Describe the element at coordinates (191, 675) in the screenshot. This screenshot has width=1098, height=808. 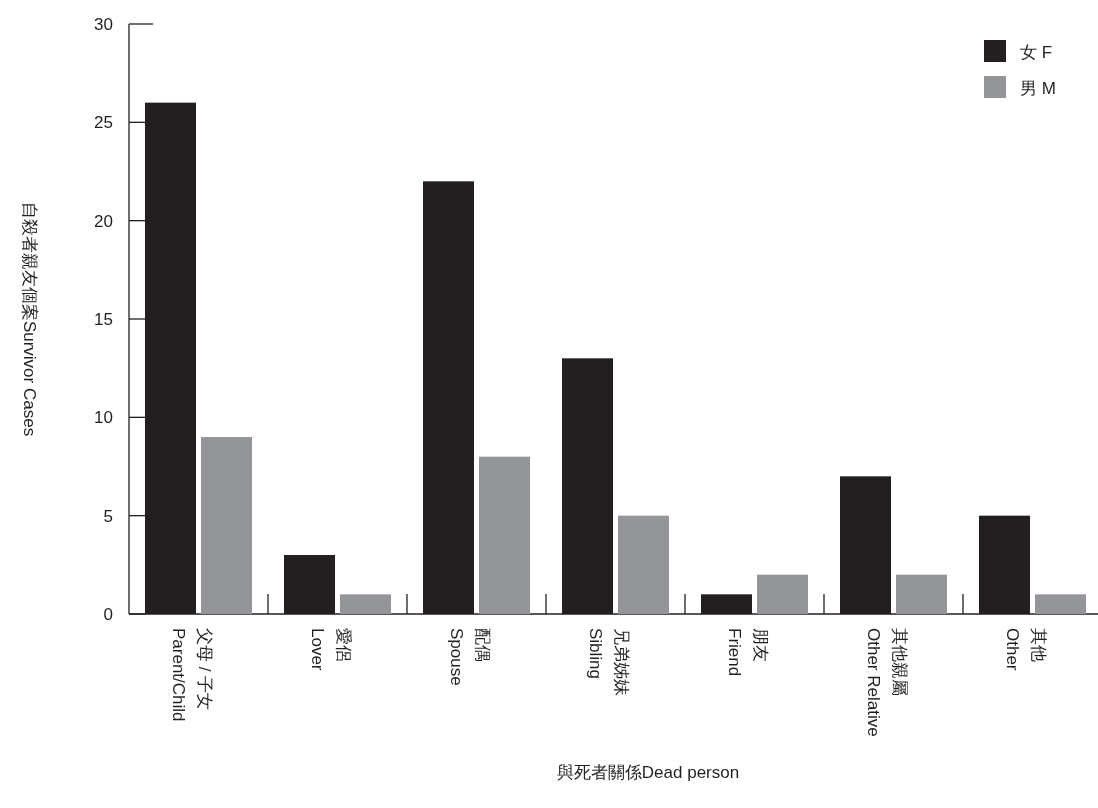
I see `x-tick-label: 父母 / 子女 Parent/Child` at that location.